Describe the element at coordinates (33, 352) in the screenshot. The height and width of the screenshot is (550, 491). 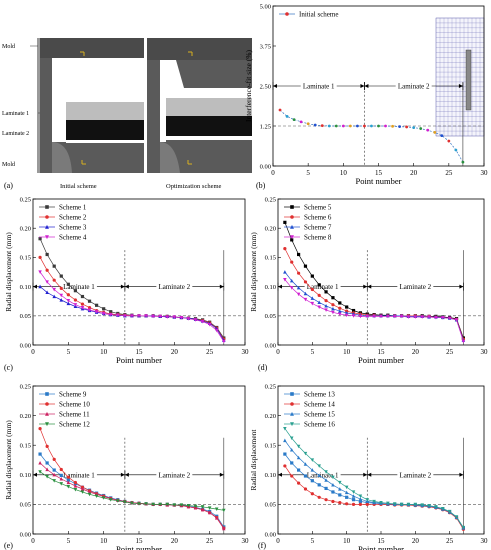
I see `x-tick-label: 0` at that location.